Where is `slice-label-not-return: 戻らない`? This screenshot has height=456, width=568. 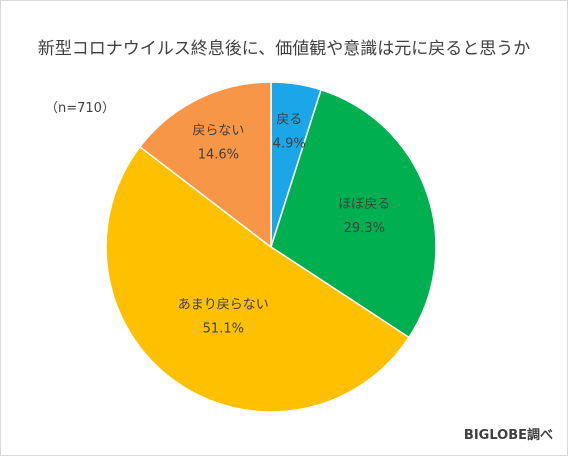 slice-label-not-return: 戻らない is located at coordinates (218, 131).